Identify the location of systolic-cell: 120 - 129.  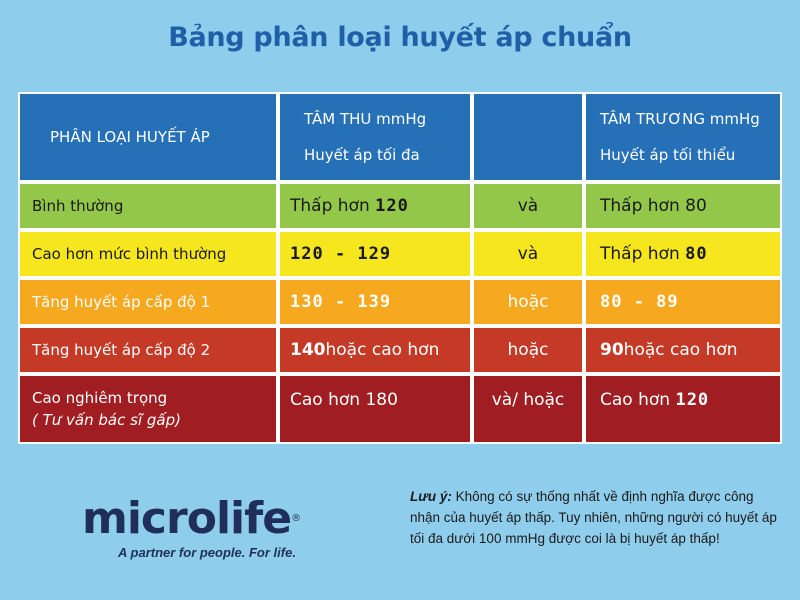
(375, 254).